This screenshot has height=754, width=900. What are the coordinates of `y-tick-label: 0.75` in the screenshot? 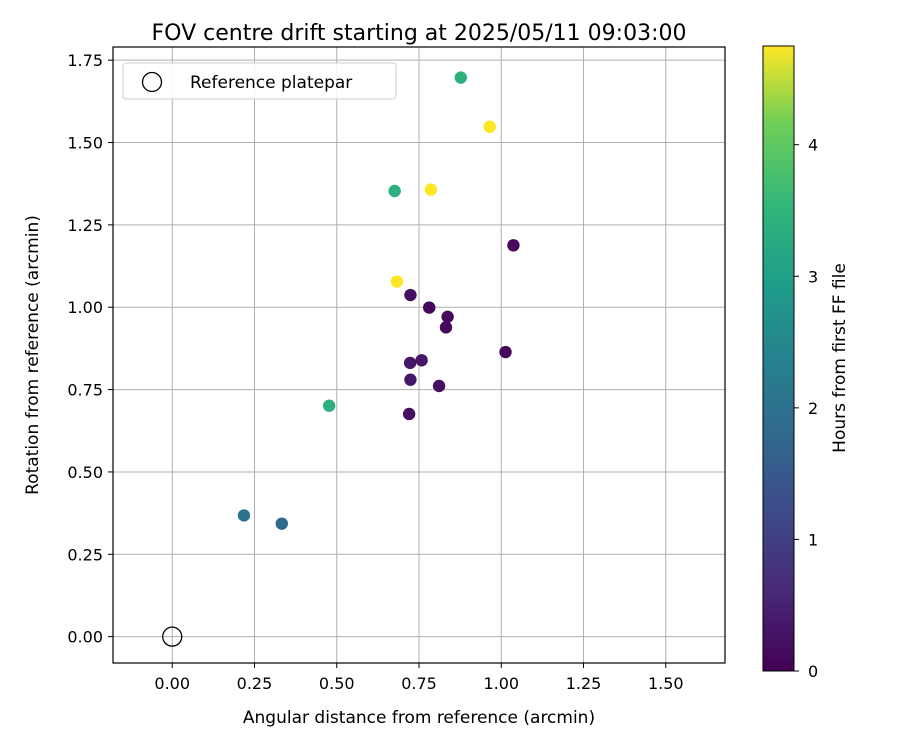 It's located at (85, 390).